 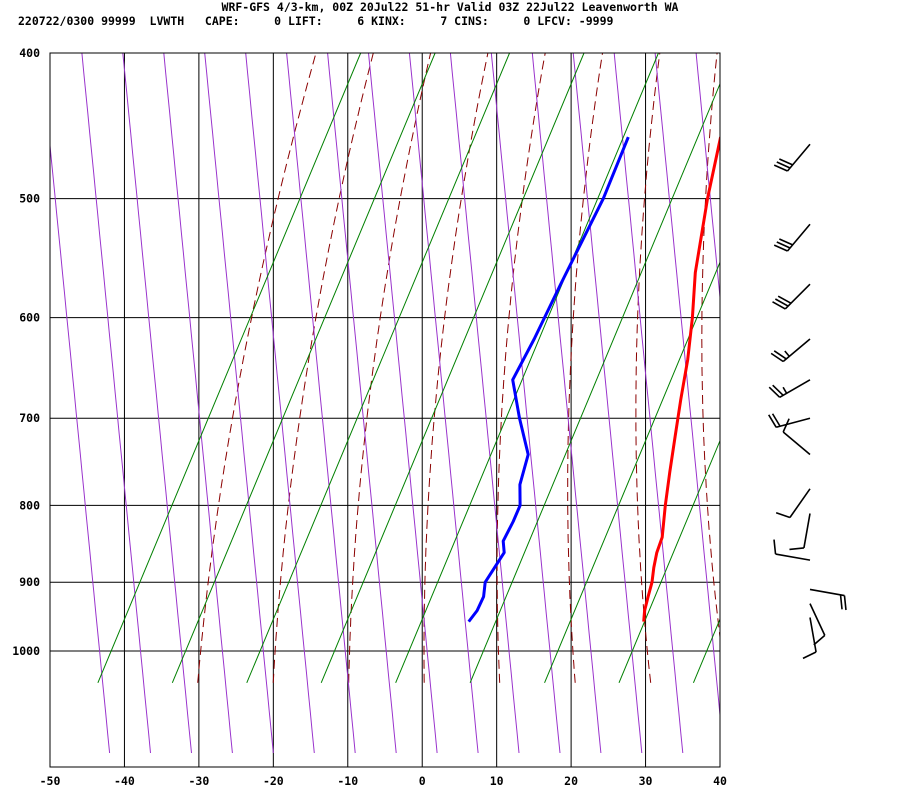 What do you see at coordinates (273, 781) in the screenshot?
I see `x-tick-label: -20` at bounding box center [273, 781].